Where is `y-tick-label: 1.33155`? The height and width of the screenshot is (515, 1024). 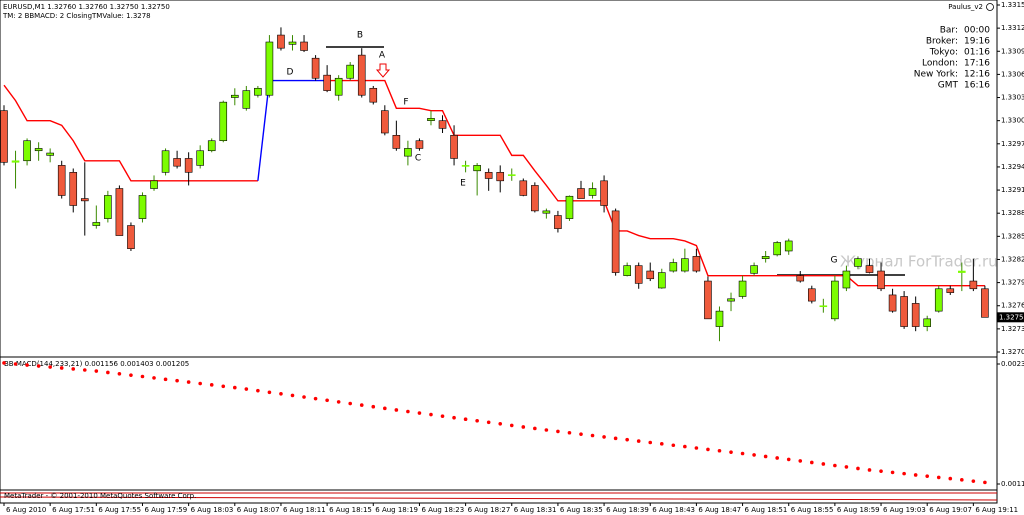
y-tick-label: 1.33155 is located at coordinates (1012, 5).